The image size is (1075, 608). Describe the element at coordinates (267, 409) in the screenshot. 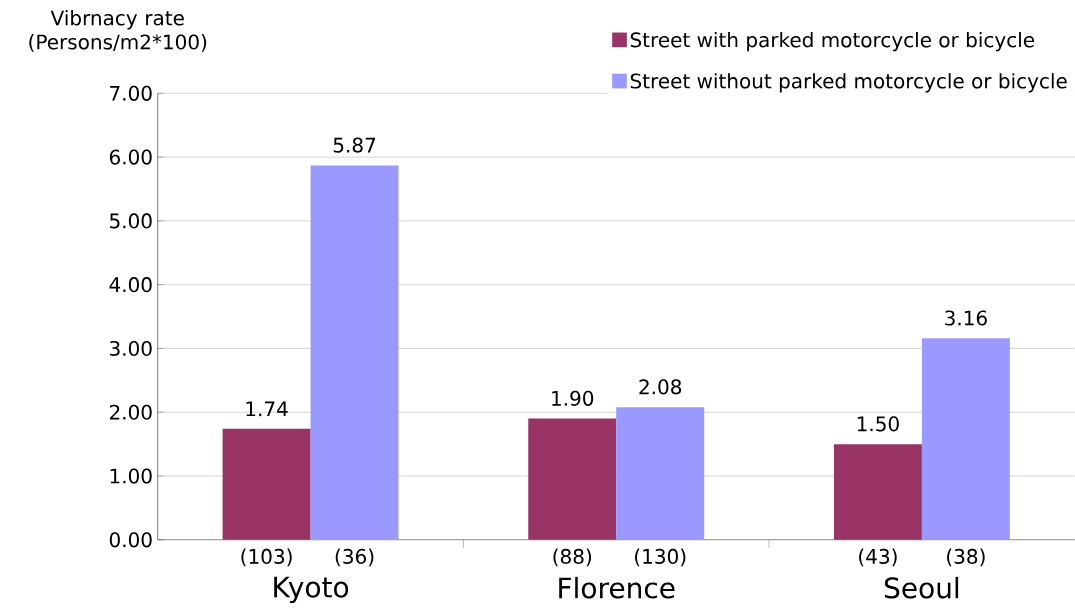

I see `data-label: 1.74` at that location.